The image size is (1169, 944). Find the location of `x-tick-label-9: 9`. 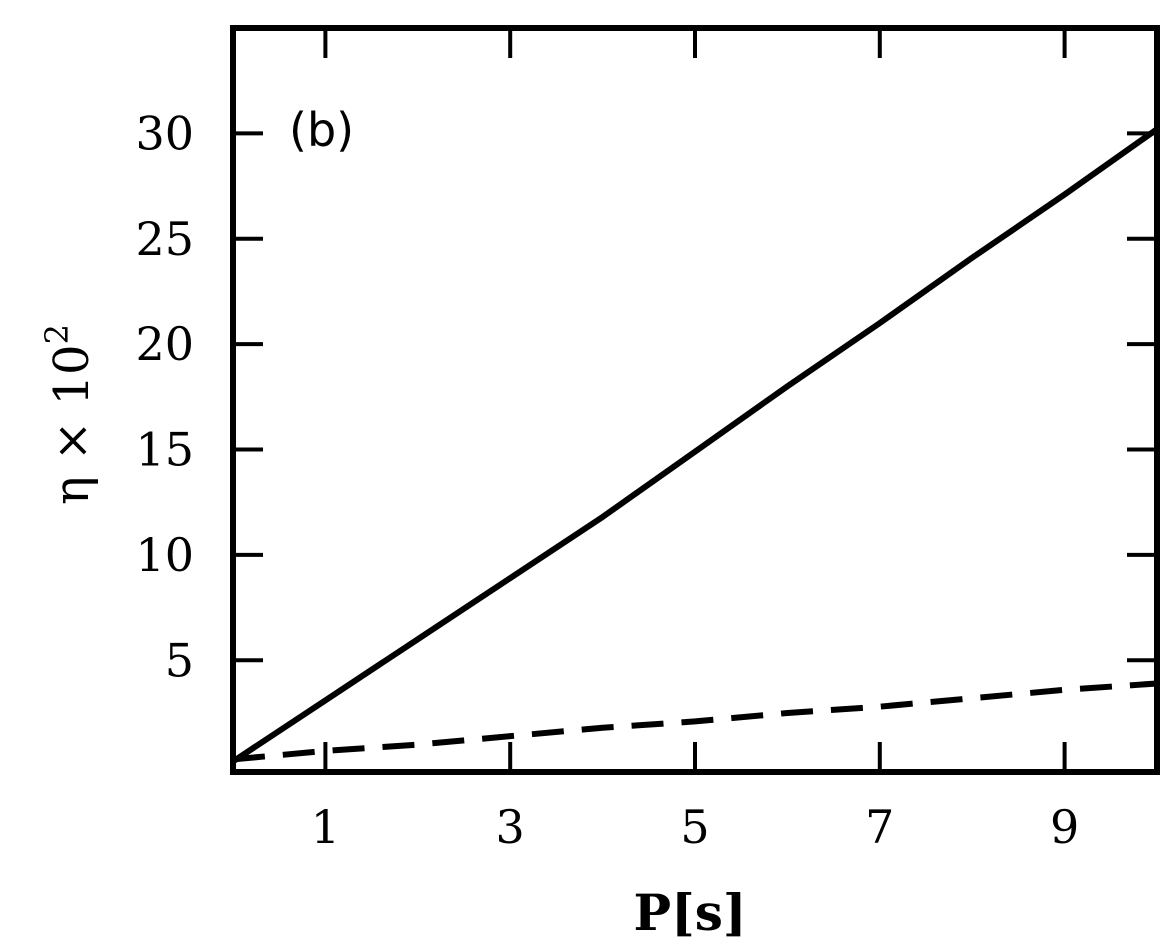

x-tick-label-9: 9 is located at coordinates (1064, 827).